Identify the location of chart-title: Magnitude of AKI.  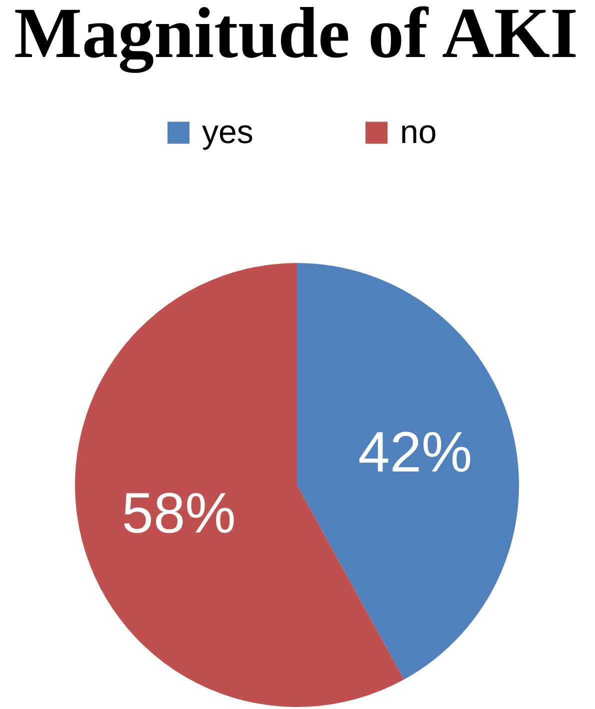
(296, 36).